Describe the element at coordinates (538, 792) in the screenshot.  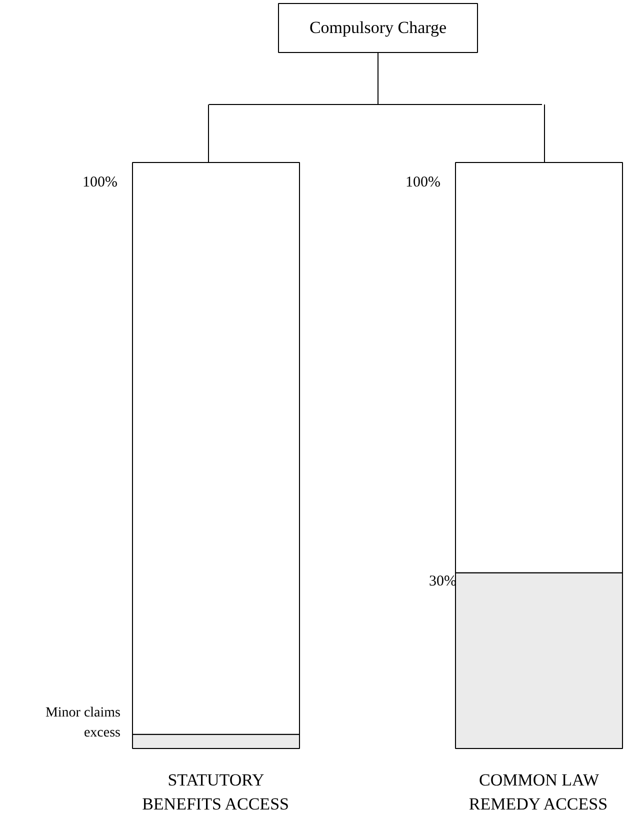
I see `x-tick-label: COMMON LAW REMEDY ACCESS` at that location.